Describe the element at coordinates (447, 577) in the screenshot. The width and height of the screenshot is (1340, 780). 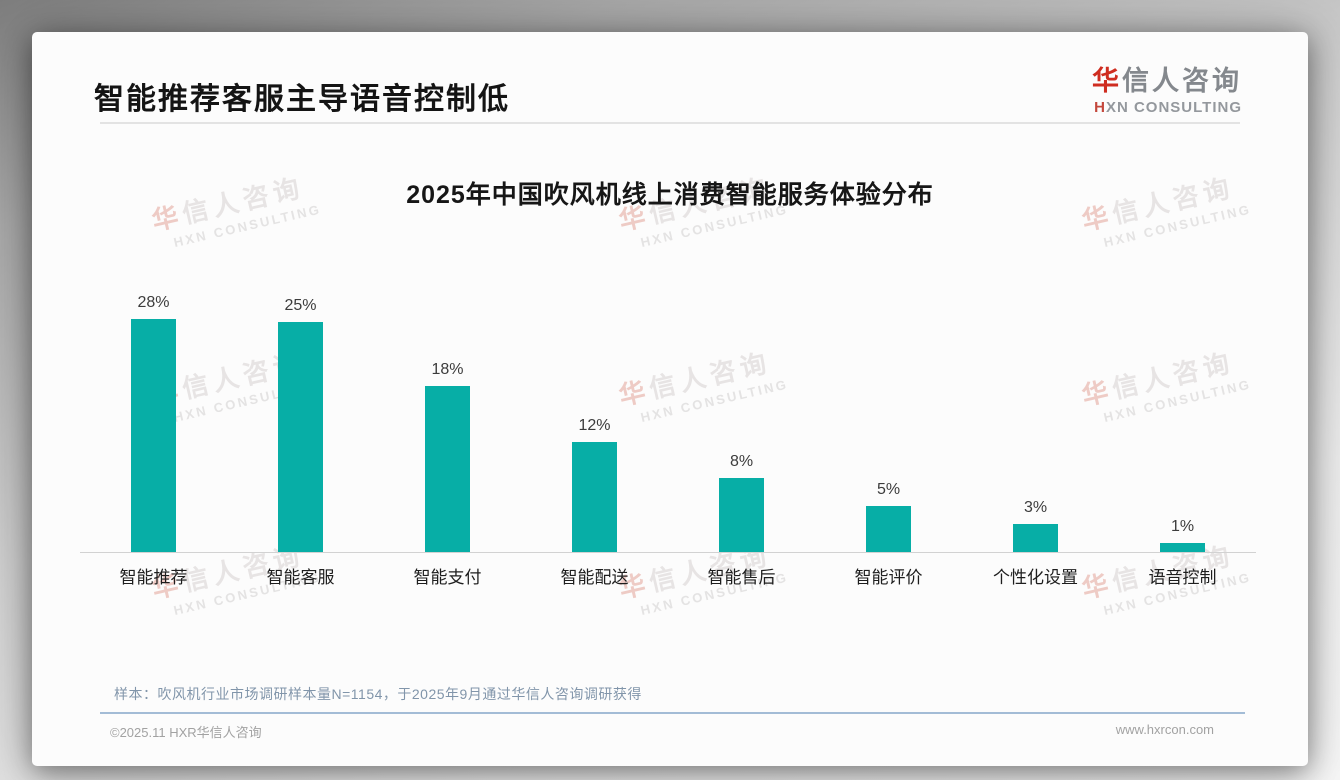
I see `bar-category-label: 智能支付` at that location.